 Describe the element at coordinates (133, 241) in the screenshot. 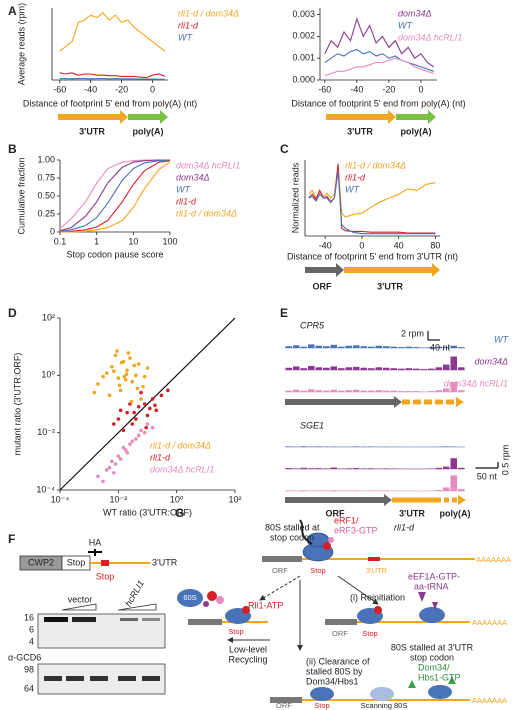

I see `x-tick-label: 10` at that location.